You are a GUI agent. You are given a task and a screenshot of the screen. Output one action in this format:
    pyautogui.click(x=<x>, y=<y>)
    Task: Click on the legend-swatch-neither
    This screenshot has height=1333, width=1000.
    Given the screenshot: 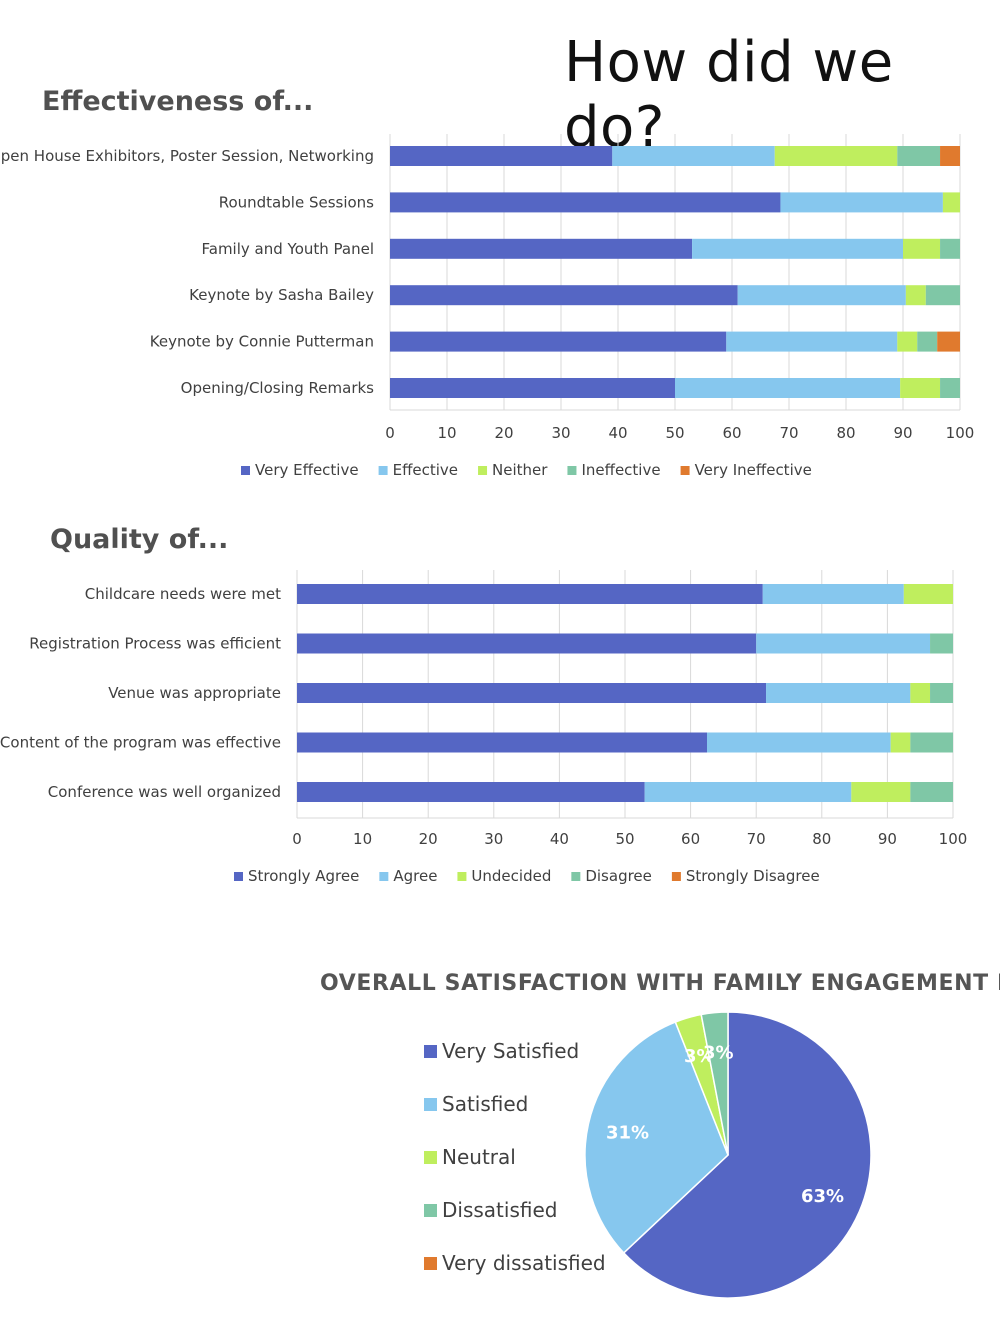 What is the action you would take?
    pyautogui.click(x=483, y=470)
    